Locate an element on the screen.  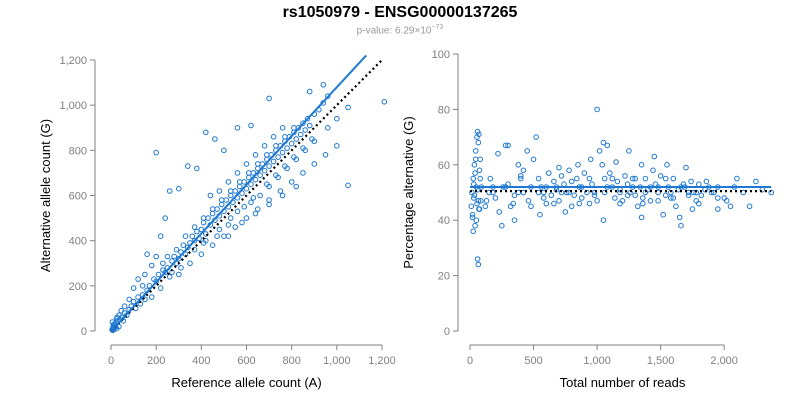
left-y-axis-label: Alternative allele count (G) is located at coordinates (45, 195).